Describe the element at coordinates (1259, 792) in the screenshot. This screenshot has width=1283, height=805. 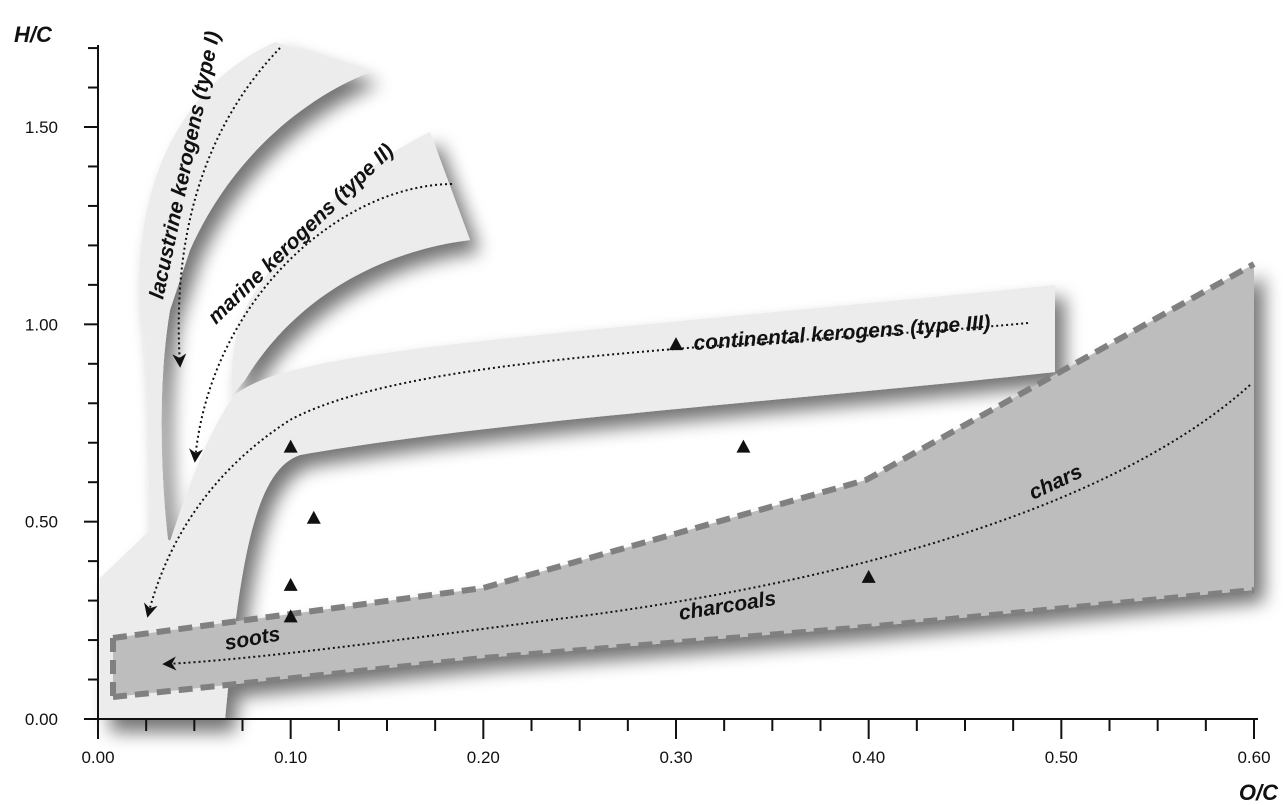
I see `x-axis-title: O/C` at that location.